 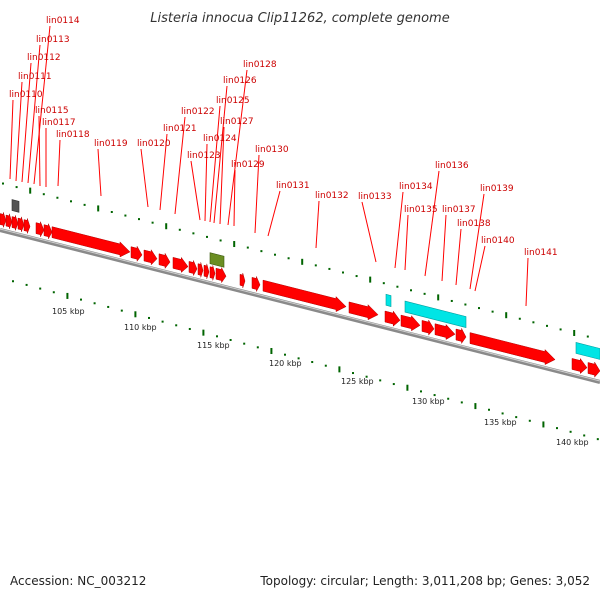 What do you see at coordinates (68, 311) in the screenshot?
I see `kbp-label: 105 kbp` at bounding box center [68, 311].